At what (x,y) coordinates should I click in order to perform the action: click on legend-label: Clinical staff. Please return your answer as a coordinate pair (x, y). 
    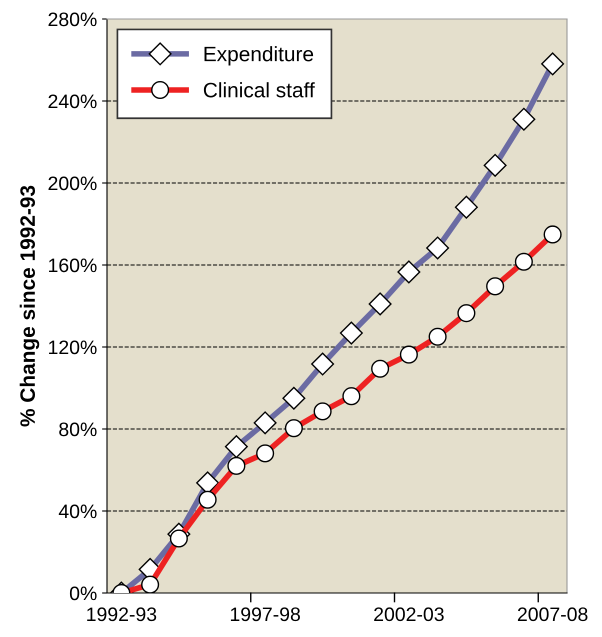
    Looking at the image, I should click on (259, 90).